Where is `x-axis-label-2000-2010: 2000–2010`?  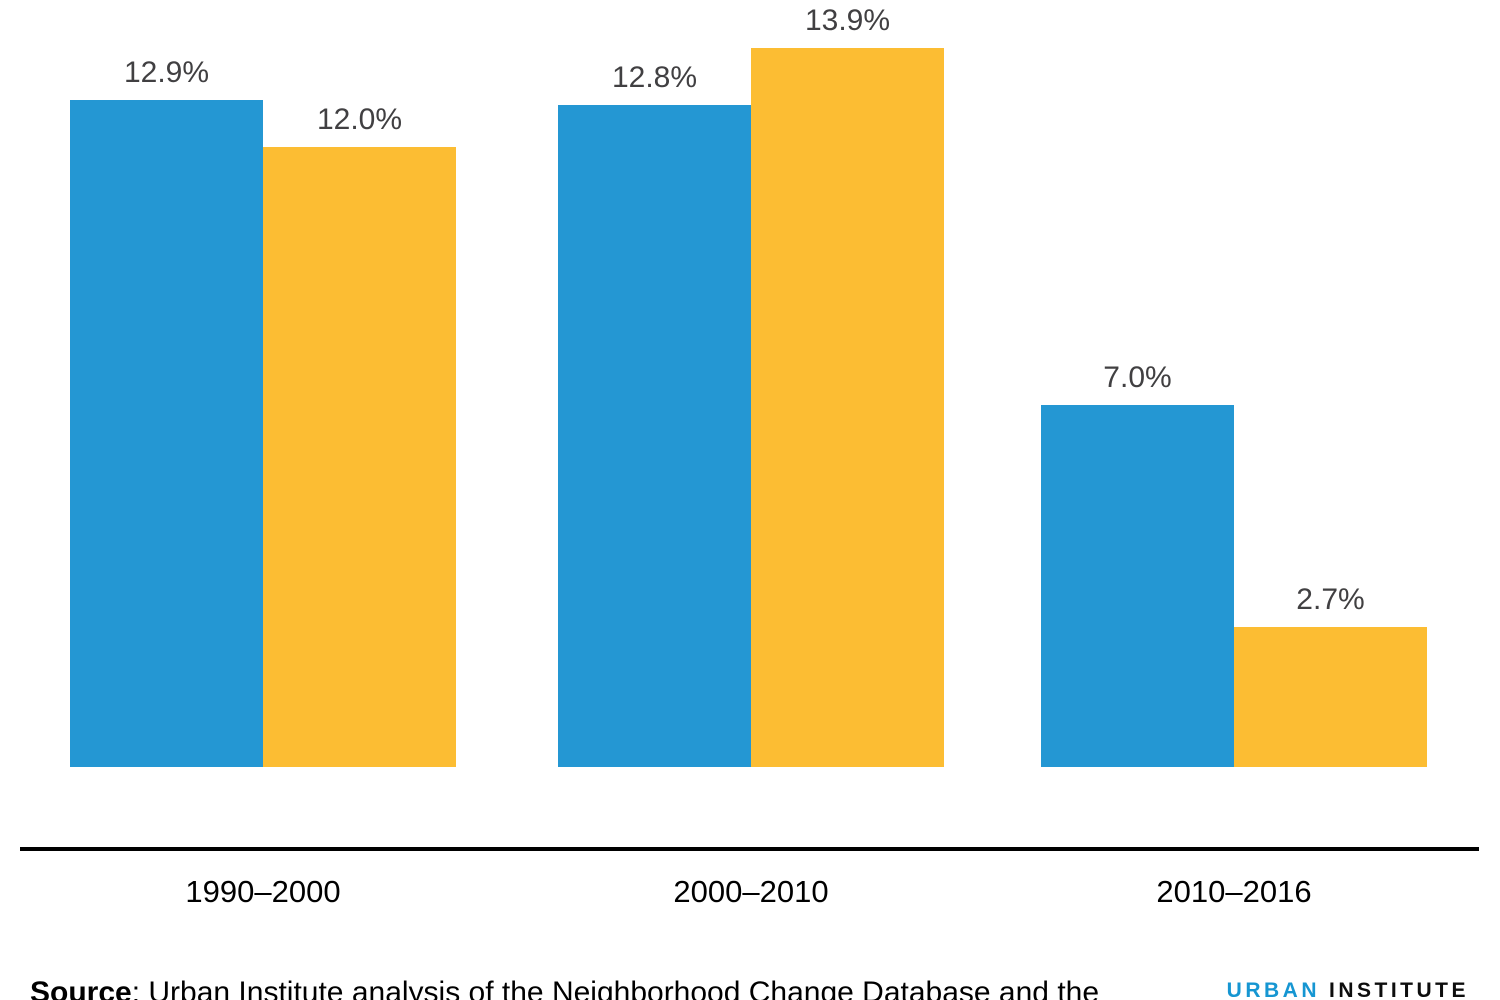
x-axis-label-2000-2010: 2000–2010 is located at coordinates (751, 891).